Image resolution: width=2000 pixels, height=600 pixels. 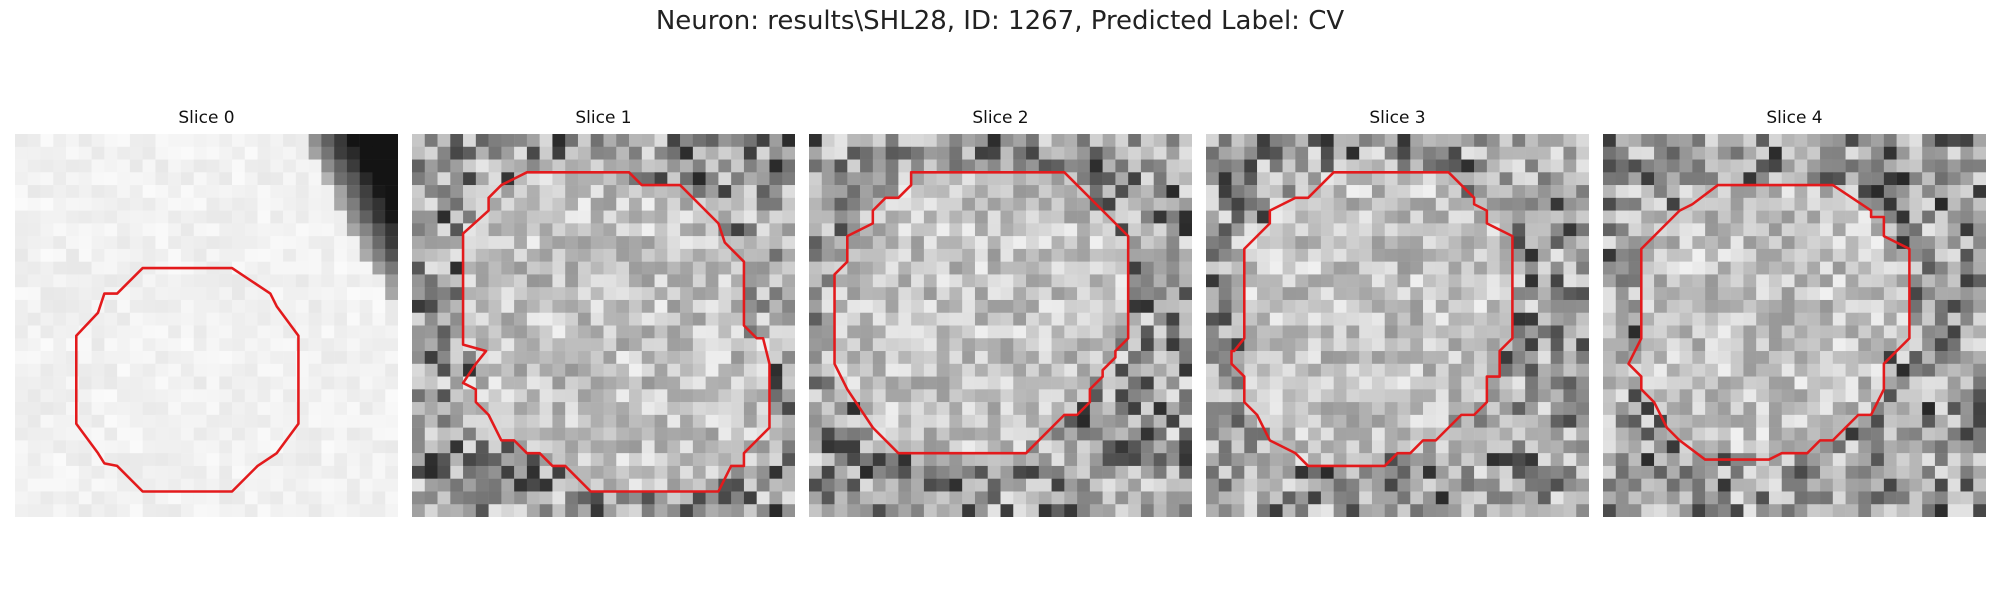 What do you see at coordinates (603, 118) in the screenshot?
I see `slice-title-1: Slice 1` at bounding box center [603, 118].